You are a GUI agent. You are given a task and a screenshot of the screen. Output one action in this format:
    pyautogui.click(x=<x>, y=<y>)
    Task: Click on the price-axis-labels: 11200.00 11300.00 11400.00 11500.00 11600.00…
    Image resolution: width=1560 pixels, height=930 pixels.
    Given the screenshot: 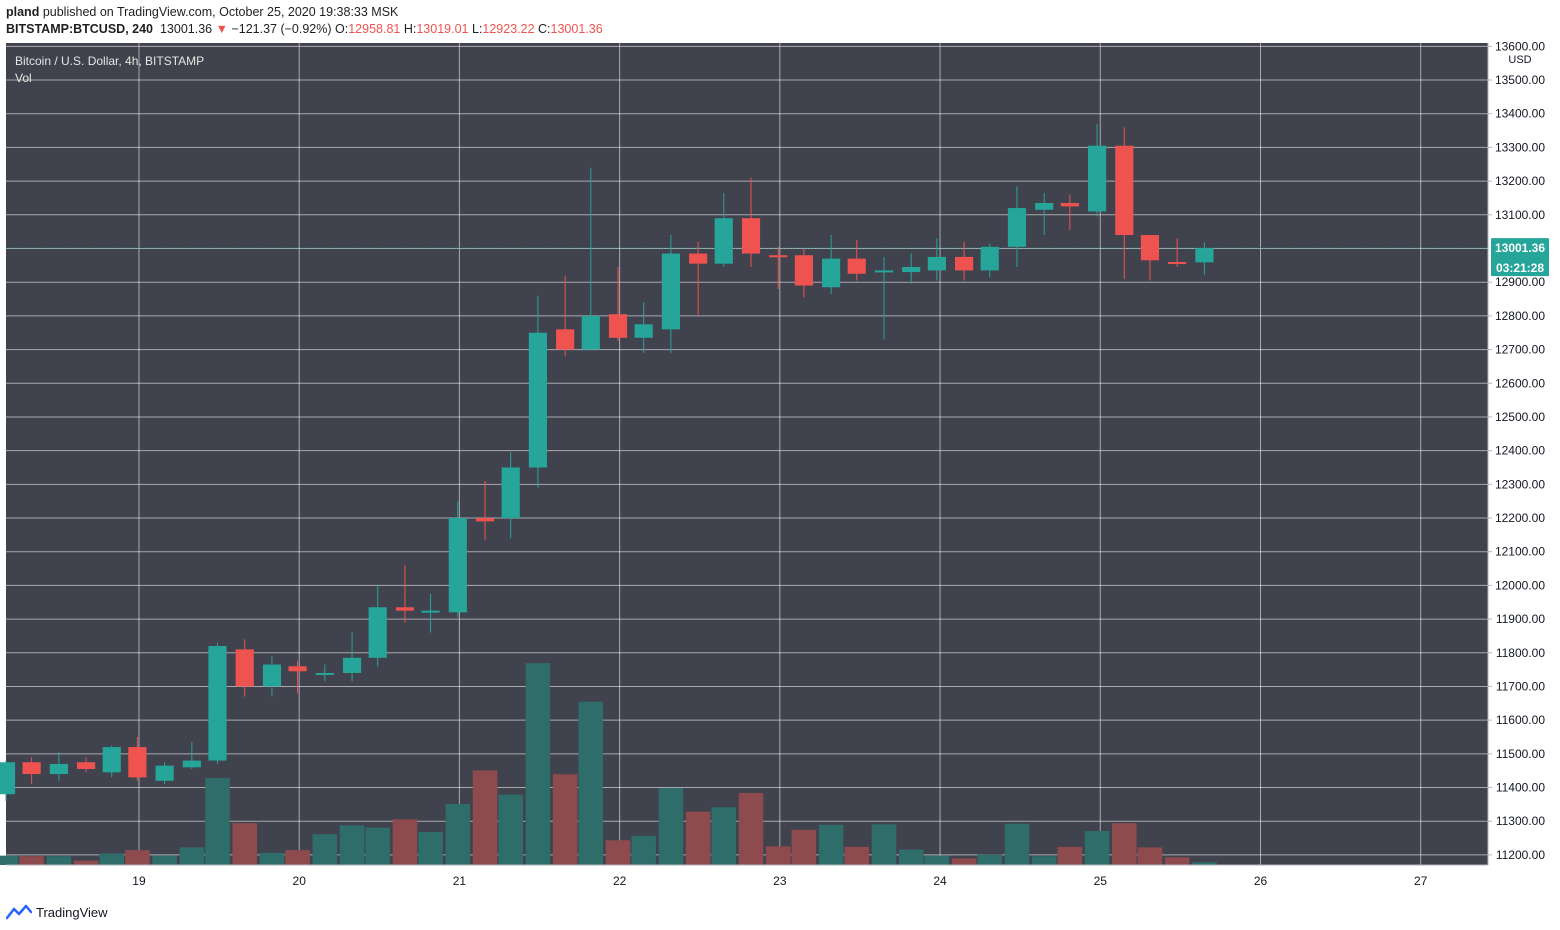 What is the action you would take?
    pyautogui.click(x=1516, y=450)
    